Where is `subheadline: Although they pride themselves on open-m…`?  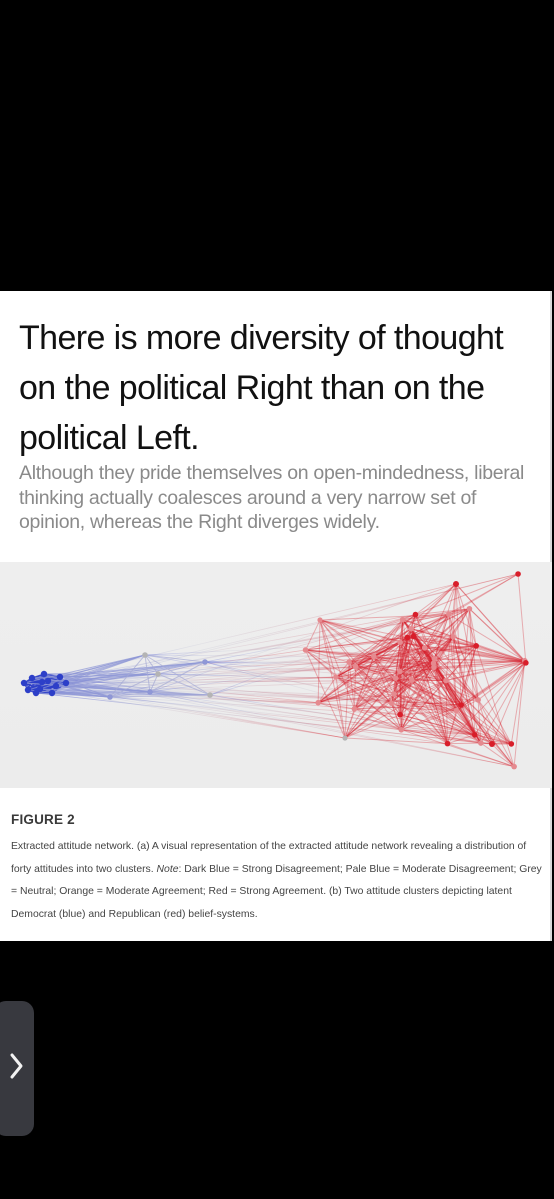
subheadline: Although they pride themselves on open-m… is located at coordinates (272, 497).